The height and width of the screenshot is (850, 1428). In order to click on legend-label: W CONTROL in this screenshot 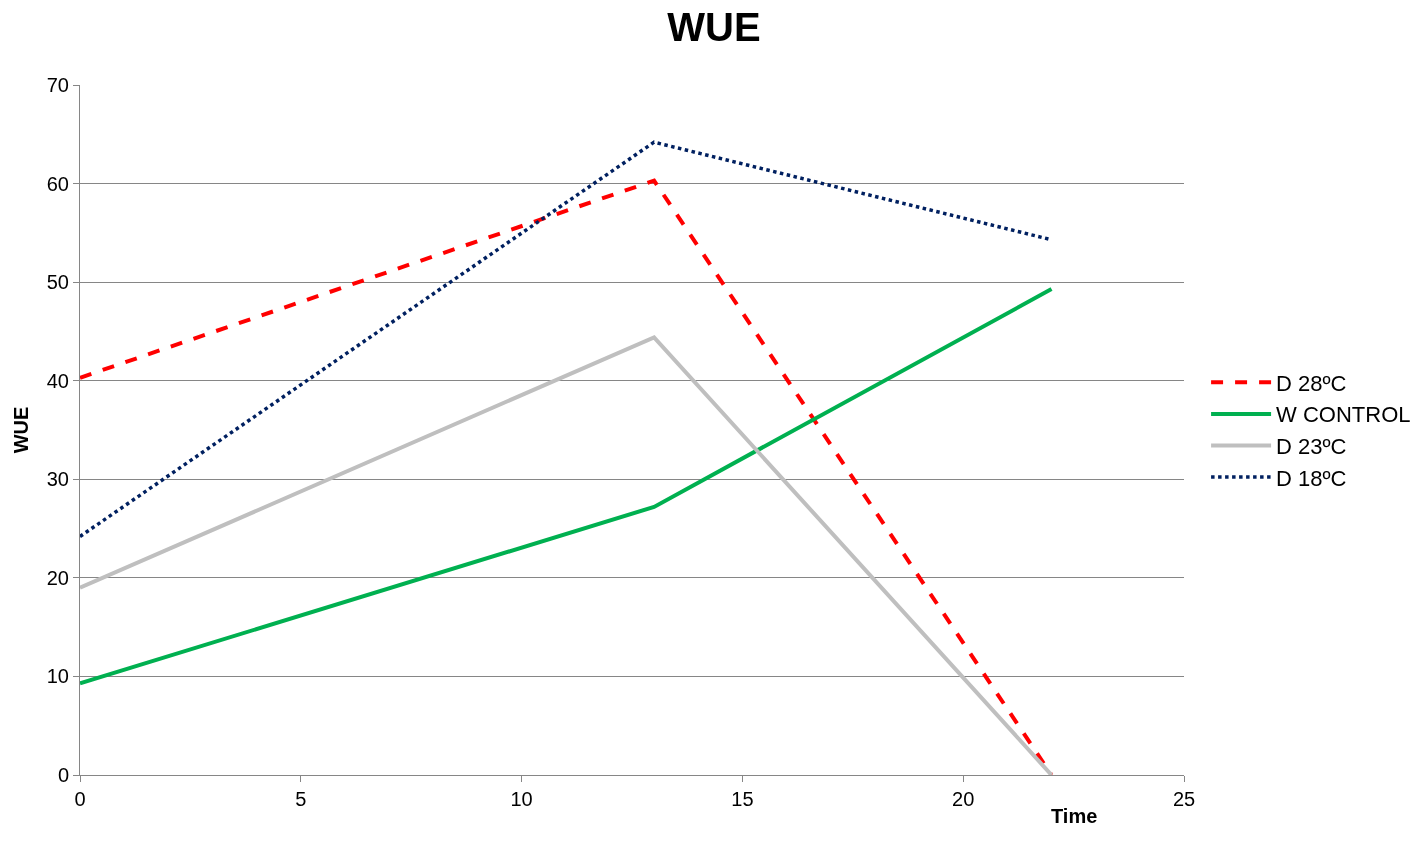, I will do `click(1343, 415)`.